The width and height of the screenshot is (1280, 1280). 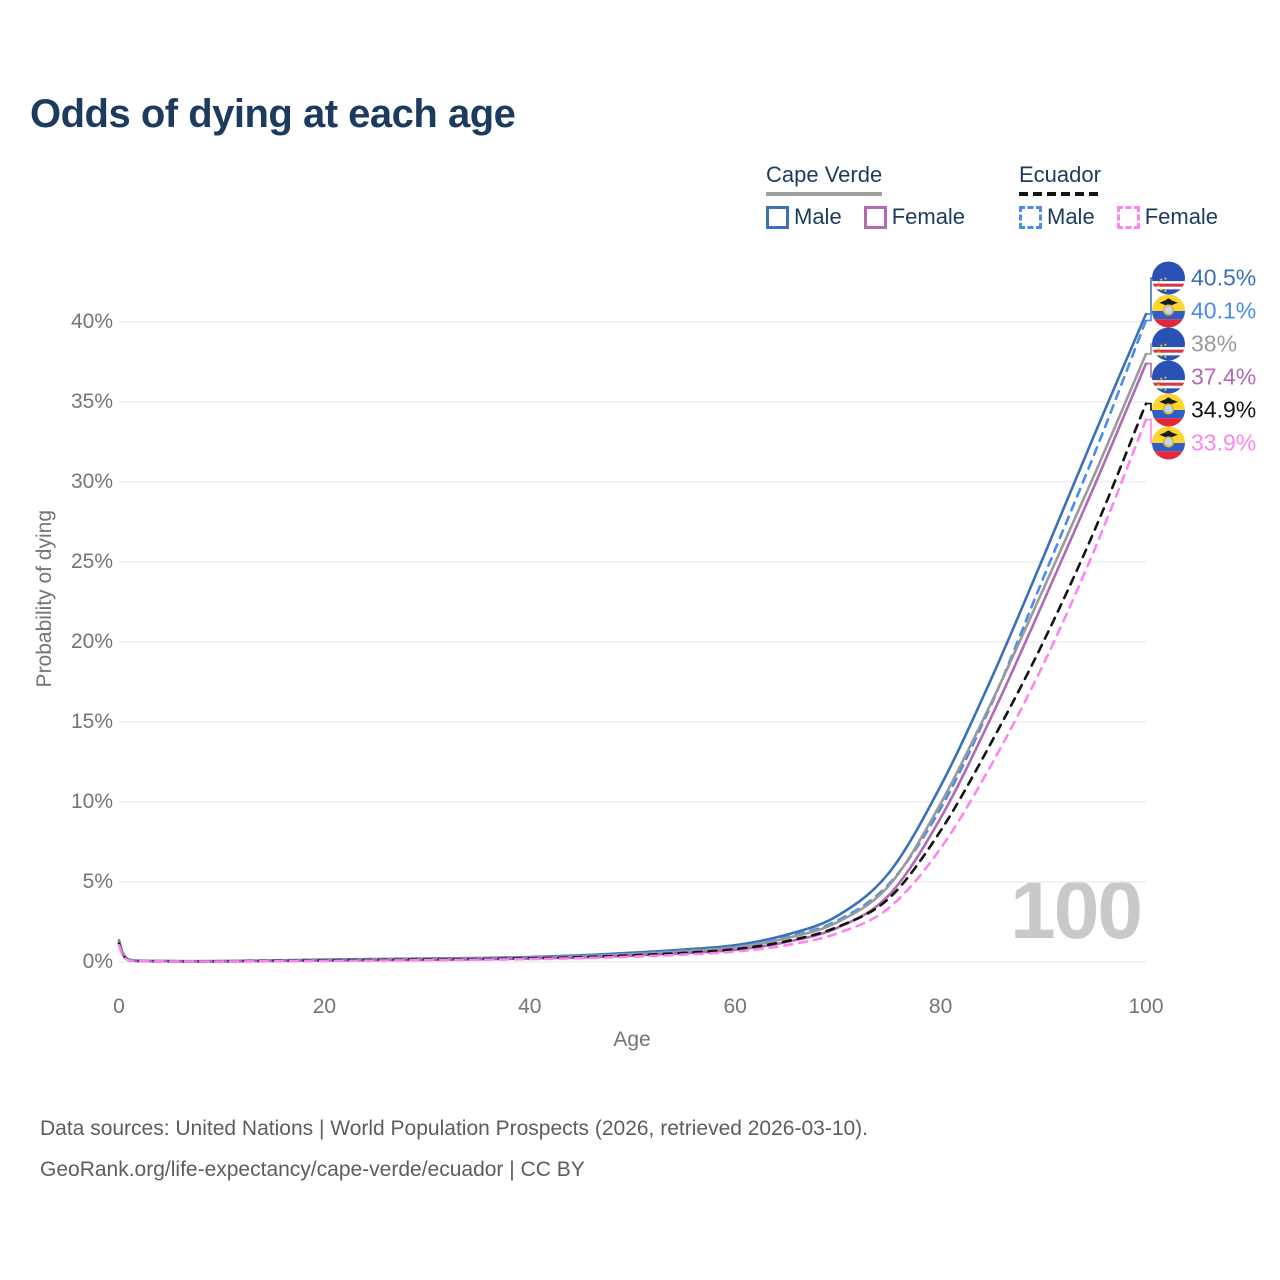 I want to click on legend-item-cape-verde-male: Male, so click(x=804, y=217).